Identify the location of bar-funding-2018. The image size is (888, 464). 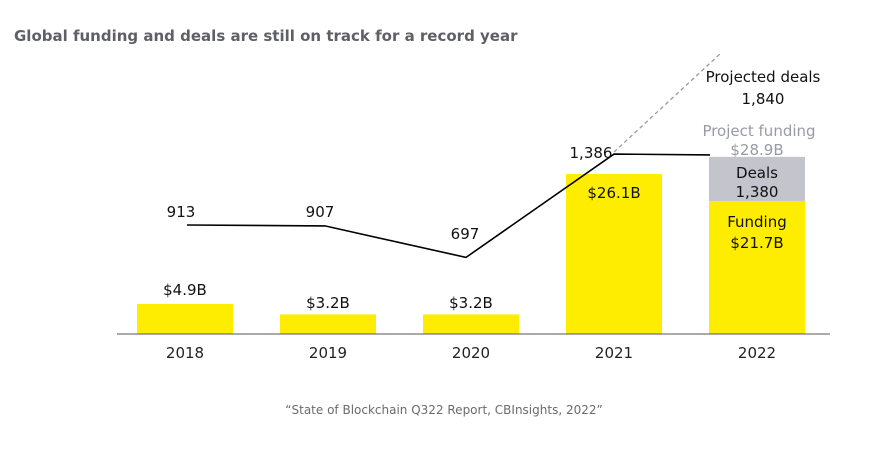
(185, 318).